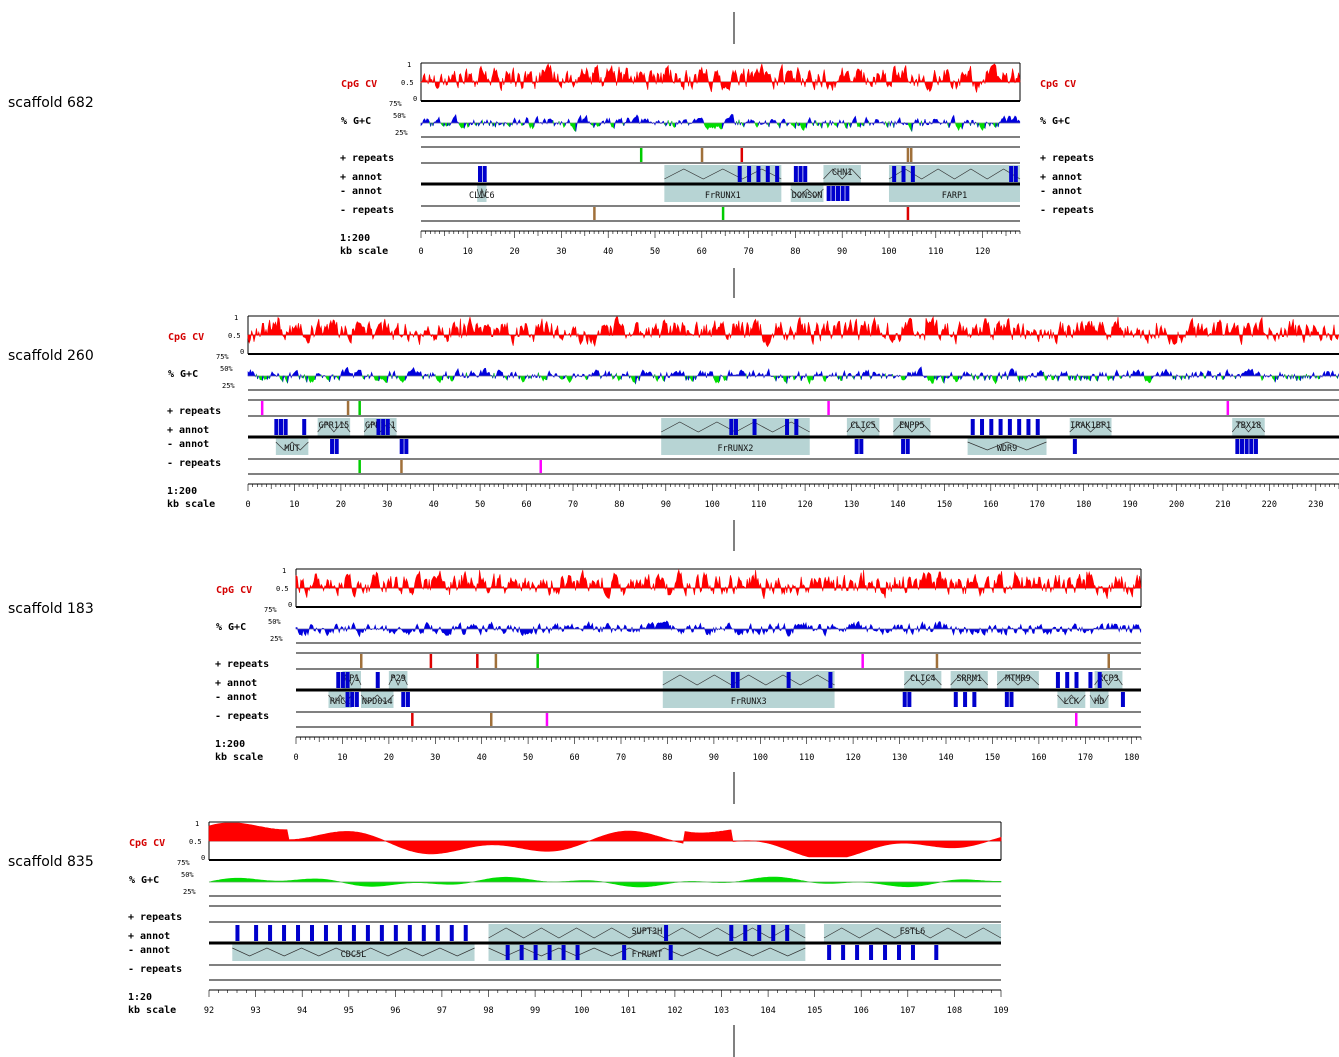 This screenshot has height=1057, width=1339. Describe the element at coordinates (188, 430) in the screenshot. I see `plus-annot-label: + annot` at that location.